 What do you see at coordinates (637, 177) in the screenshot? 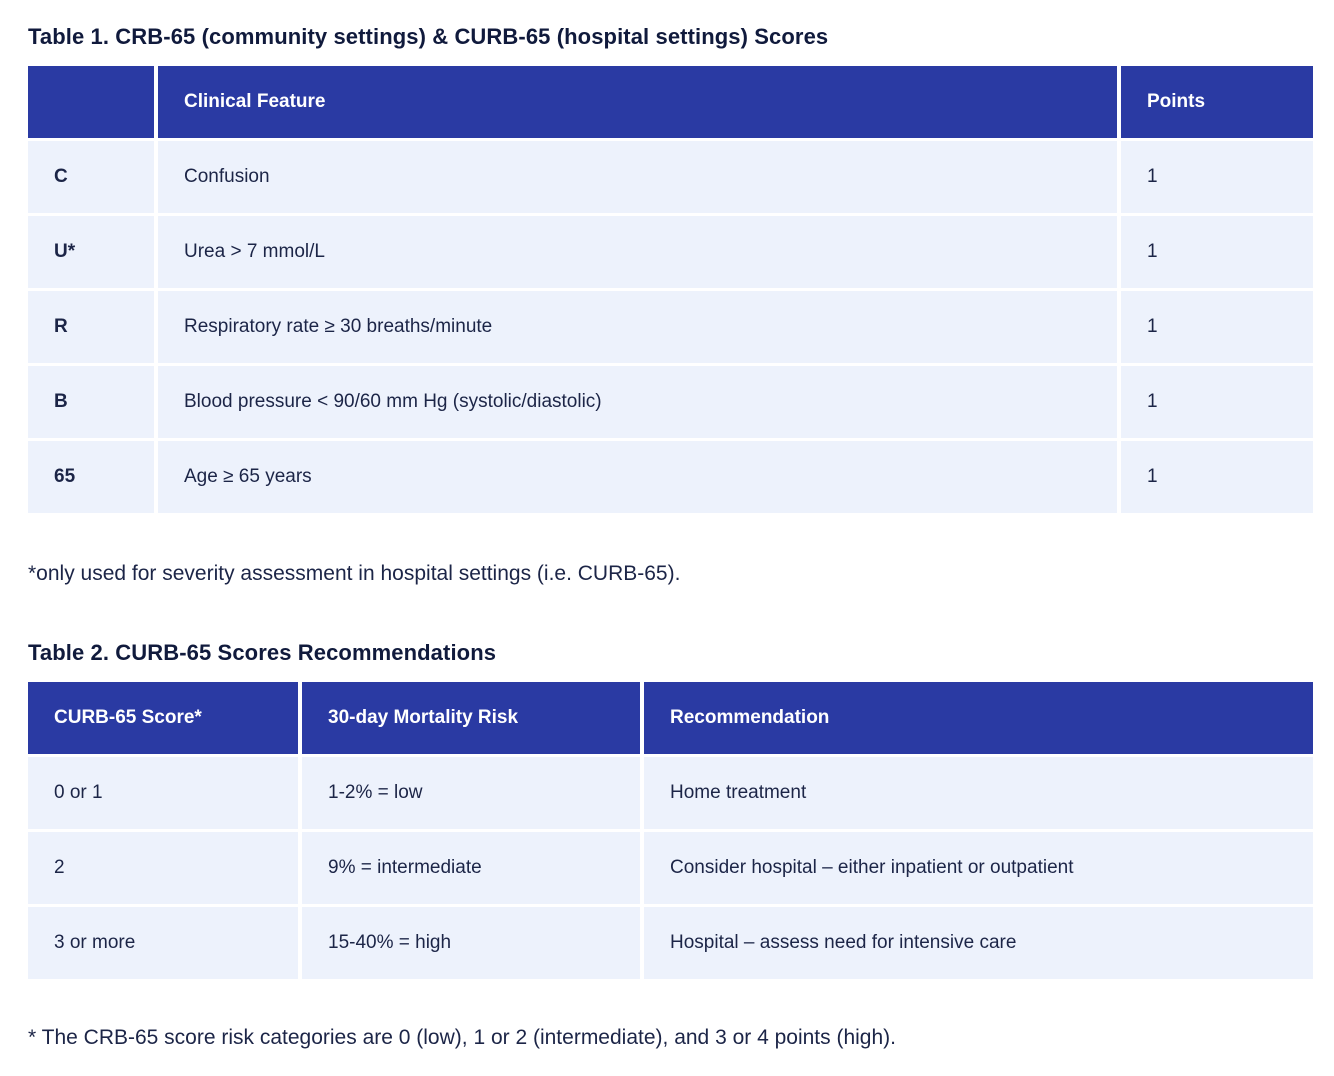
I see `table1-row-feature: Confusion` at bounding box center [637, 177].